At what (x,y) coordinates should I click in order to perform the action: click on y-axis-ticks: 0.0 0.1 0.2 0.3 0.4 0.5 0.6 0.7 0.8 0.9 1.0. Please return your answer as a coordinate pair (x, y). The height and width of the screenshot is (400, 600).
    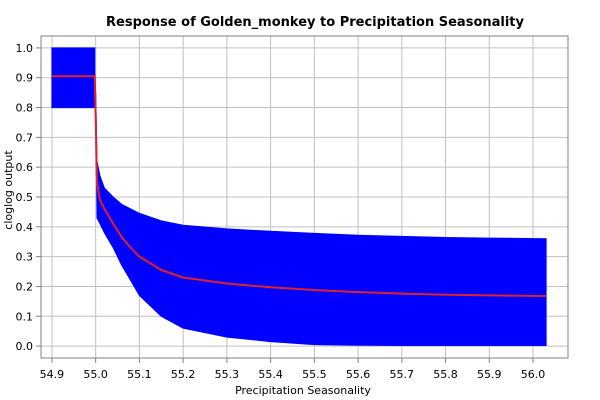
    Looking at the image, I should click on (28, 197).